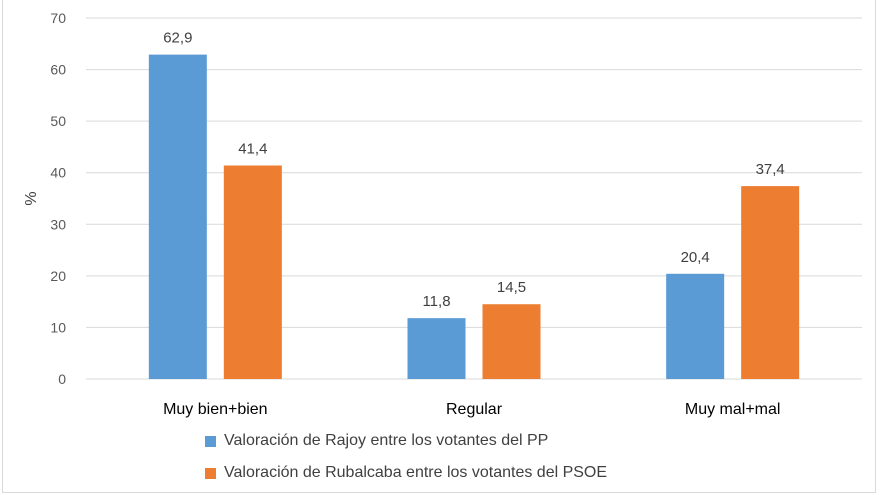  What do you see at coordinates (58, 18) in the screenshot?
I see `y-tick-label: 70` at bounding box center [58, 18].